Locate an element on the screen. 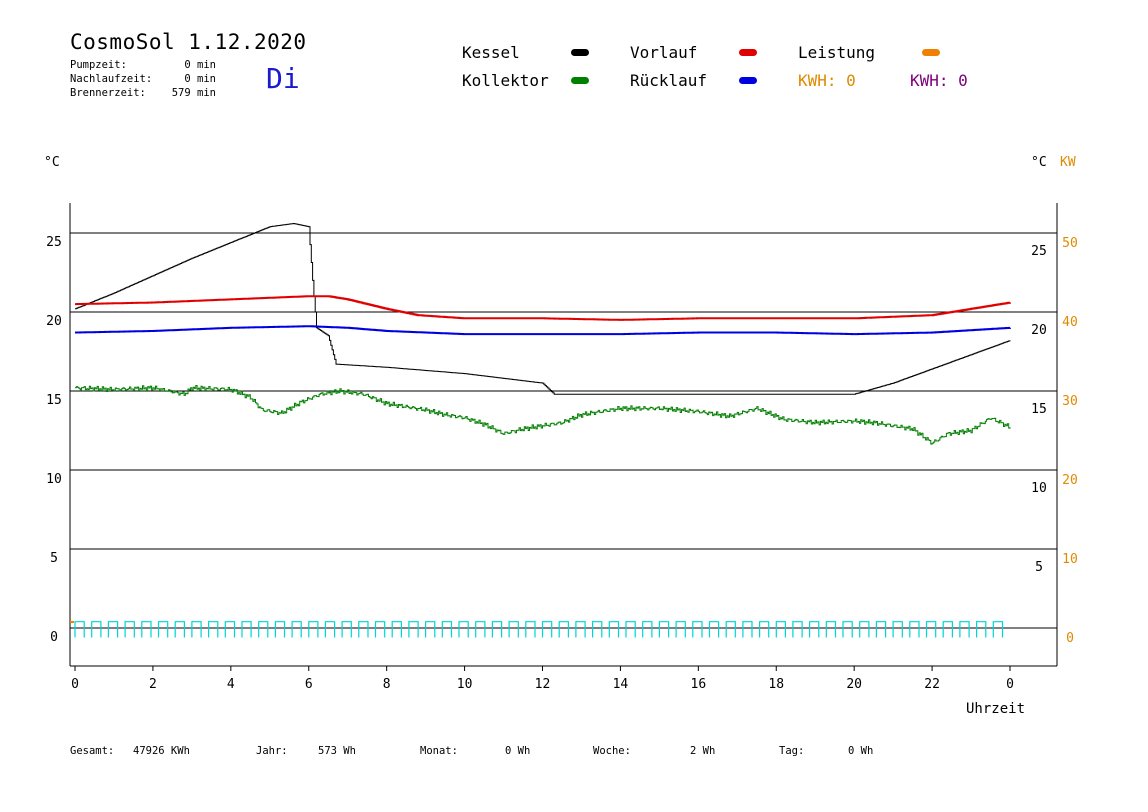  left-tick-label: 20 is located at coordinates (54, 321).